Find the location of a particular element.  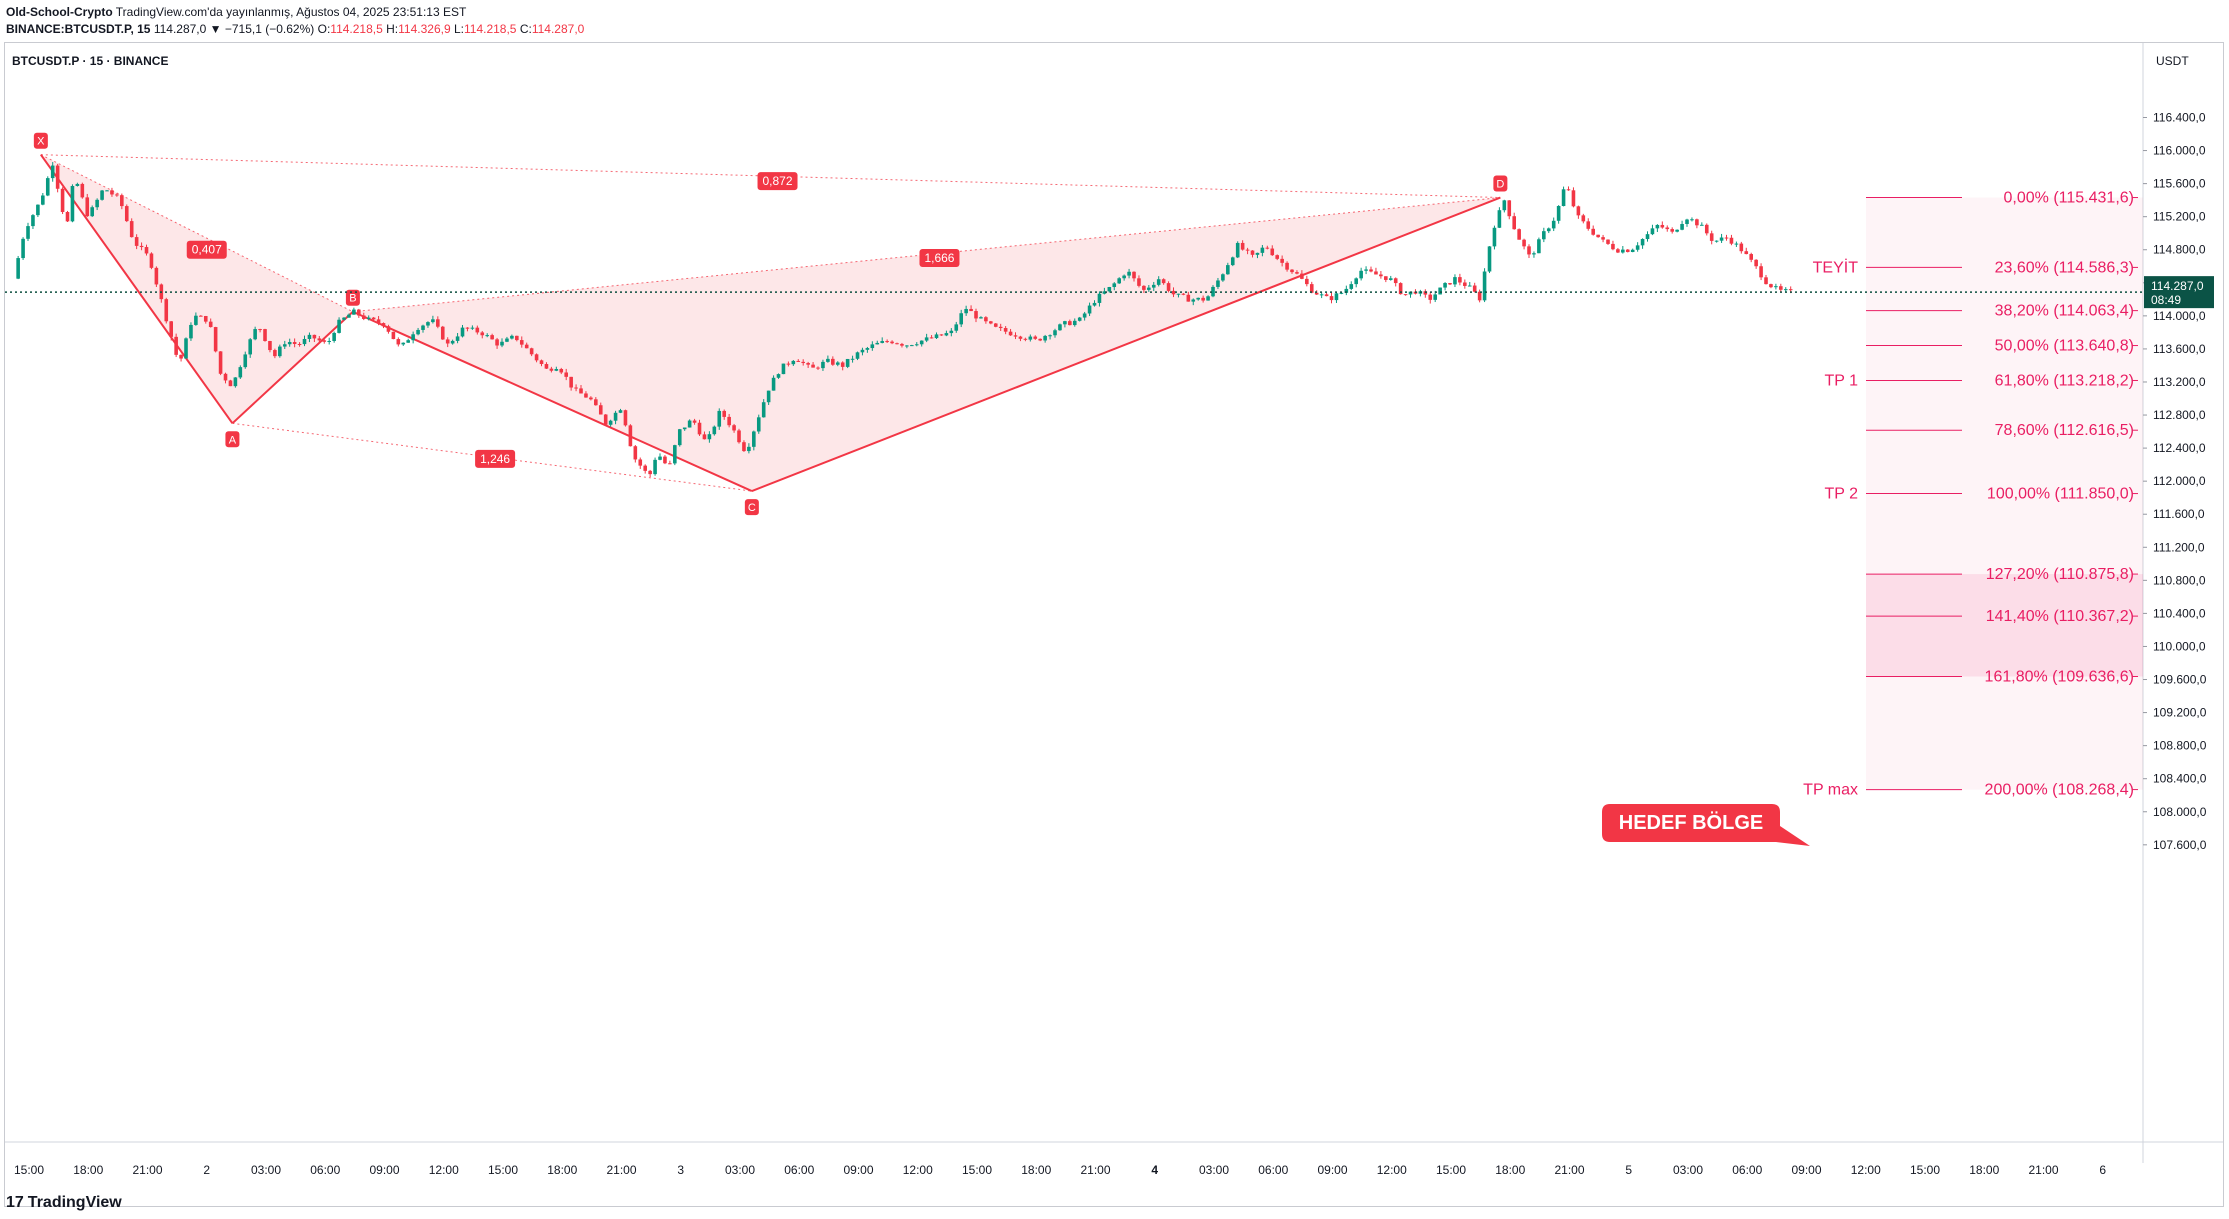

ratio-value: 0,407 is located at coordinates (207, 250).